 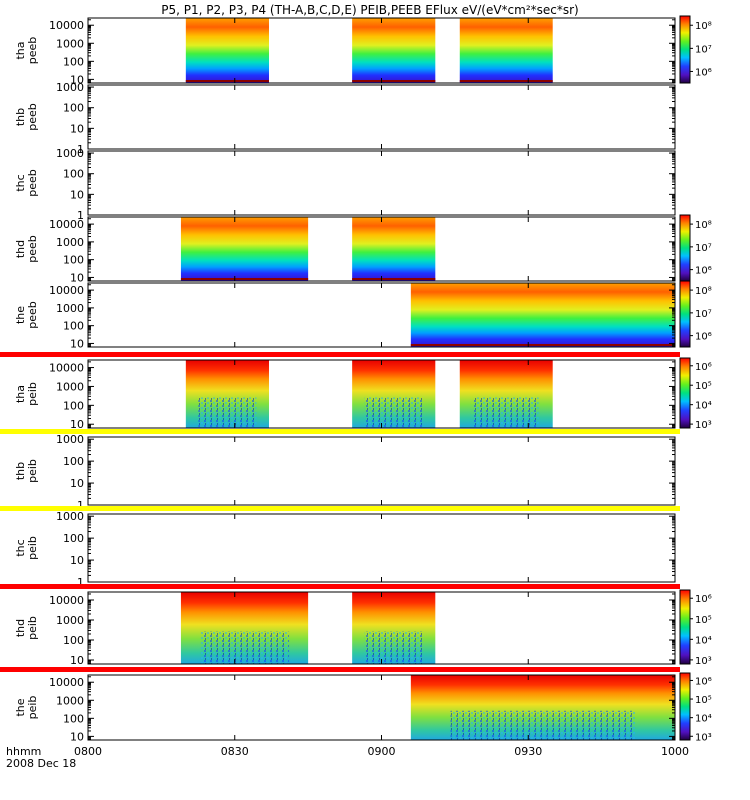 I want to click on y-tick-label-thc_peib-2: 100, so click(x=73, y=538).